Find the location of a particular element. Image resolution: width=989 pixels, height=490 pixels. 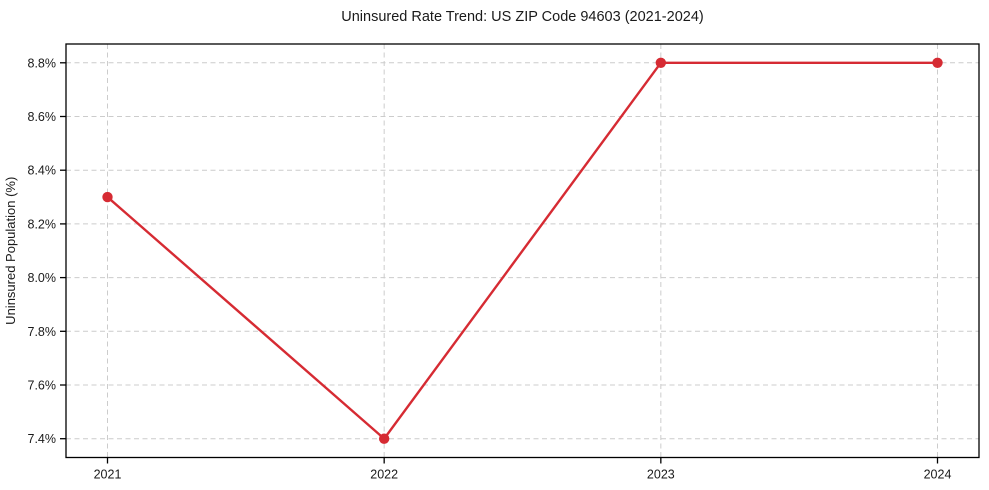

y-tick-label: 8.4% is located at coordinates (42, 171).